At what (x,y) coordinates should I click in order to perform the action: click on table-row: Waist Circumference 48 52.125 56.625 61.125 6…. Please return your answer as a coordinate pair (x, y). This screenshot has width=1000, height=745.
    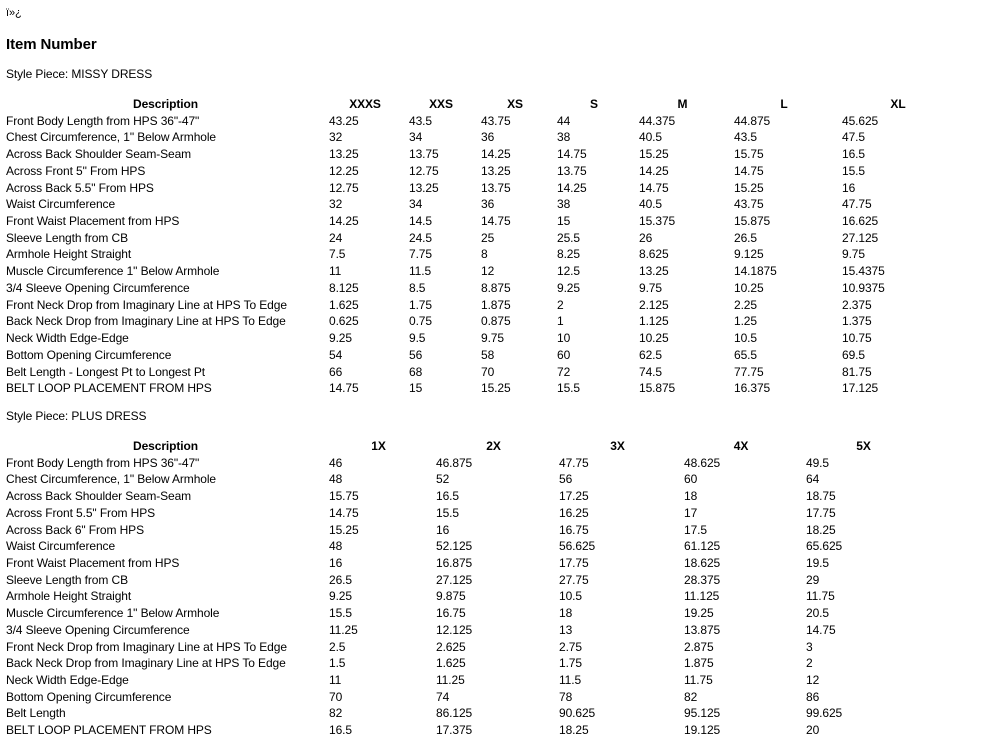
    Looking at the image, I should click on (465, 546).